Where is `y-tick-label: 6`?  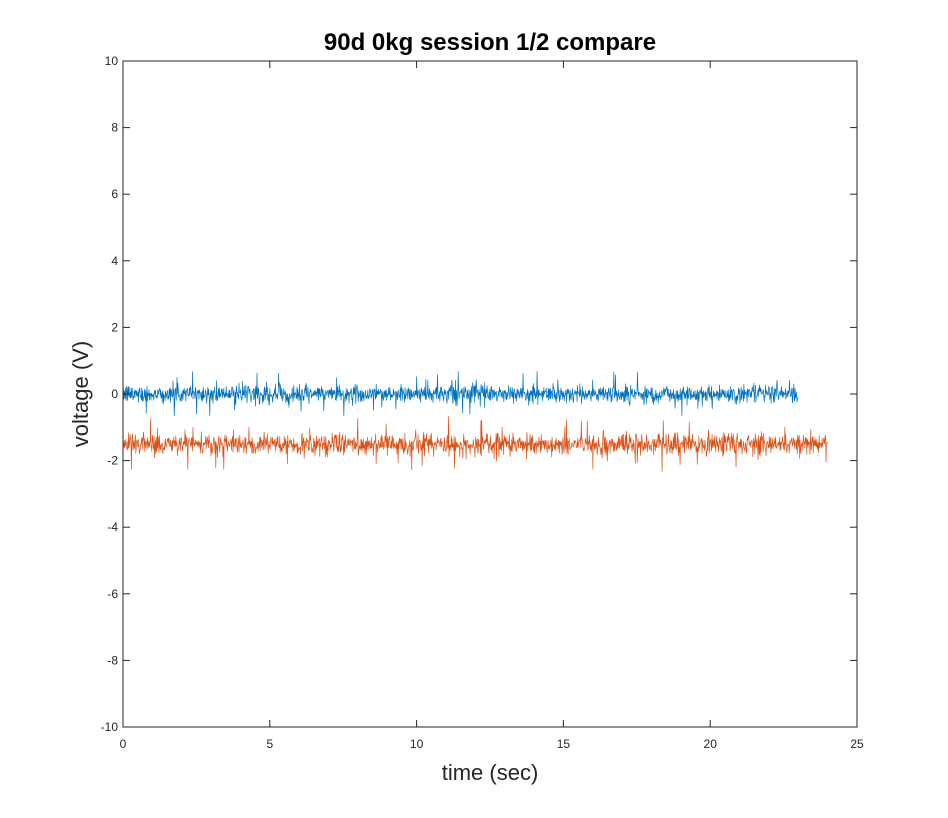
y-tick-label: 6 is located at coordinates (114, 194).